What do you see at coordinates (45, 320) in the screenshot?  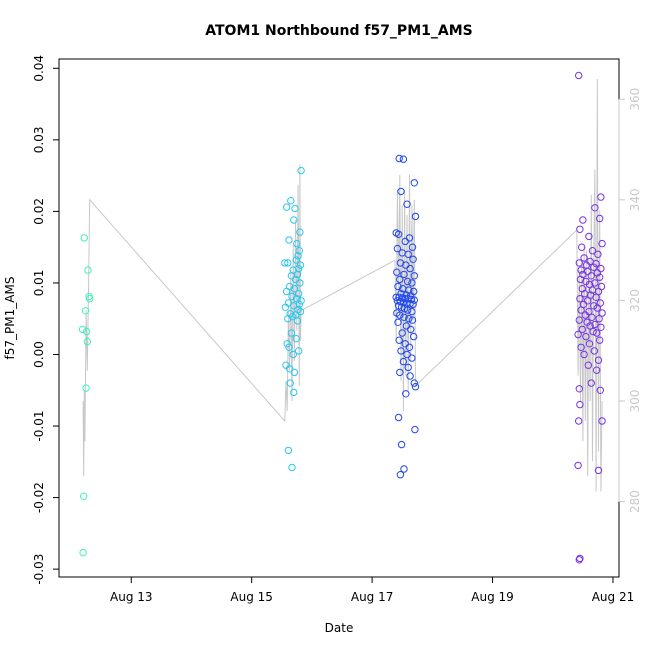 I see `y-axis: -0.03 -0.02 -0.01 0.00 0.01 0.02 0.03 0.04` at bounding box center [45, 320].